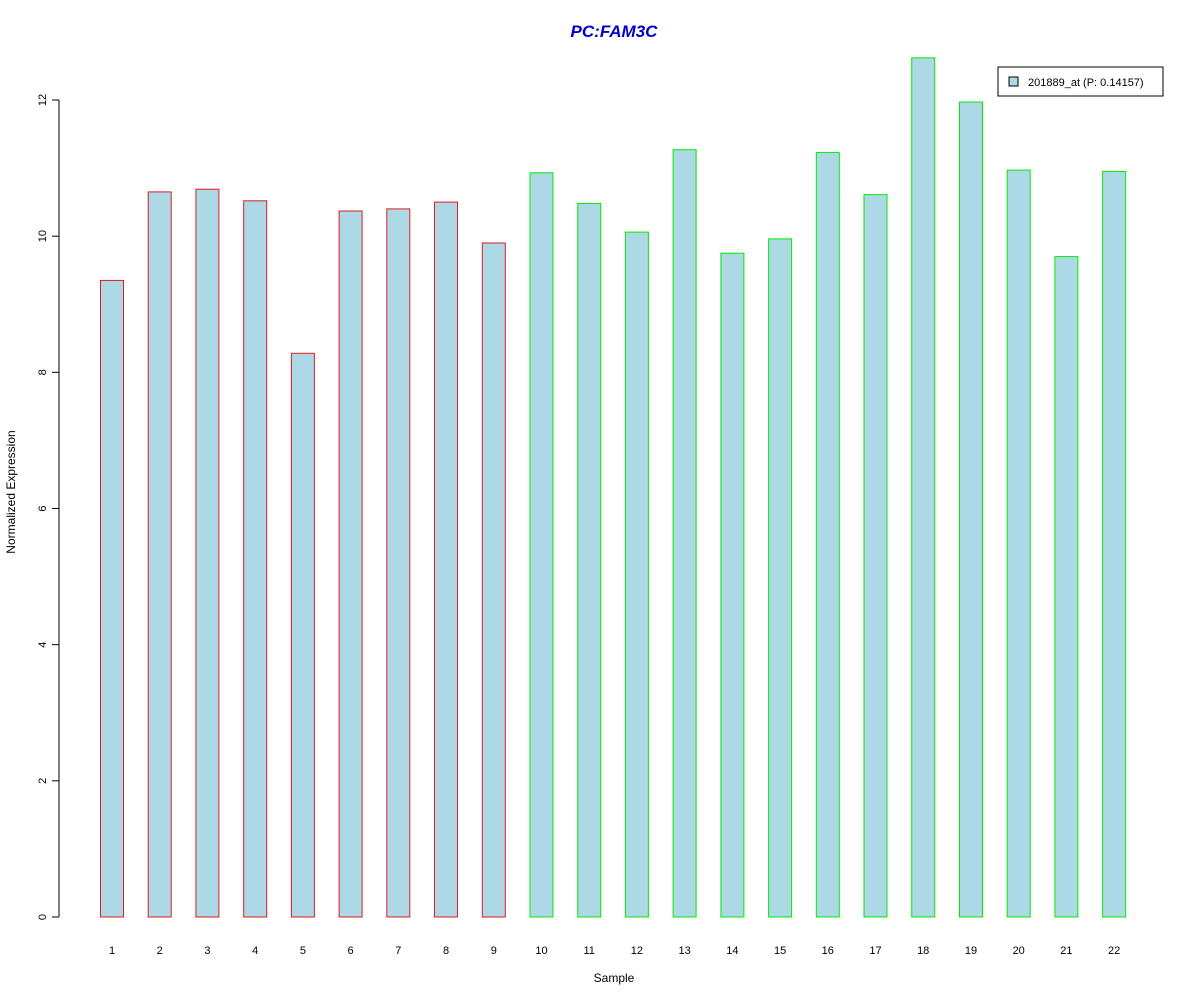  I want to click on y-tick-label: 6, so click(43, 508).